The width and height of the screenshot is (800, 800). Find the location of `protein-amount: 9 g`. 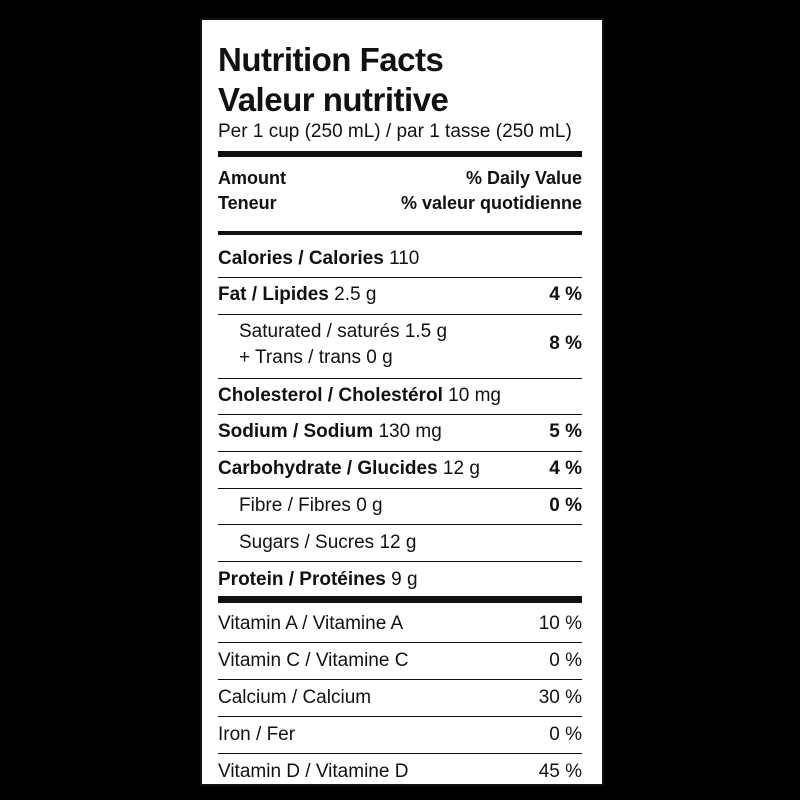

protein-amount: 9 g is located at coordinates (404, 579).